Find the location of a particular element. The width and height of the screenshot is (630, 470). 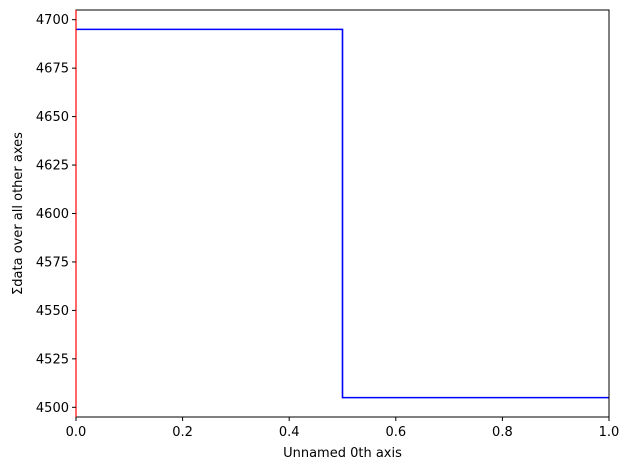

y-tick-label: 4625 is located at coordinates (52, 166).